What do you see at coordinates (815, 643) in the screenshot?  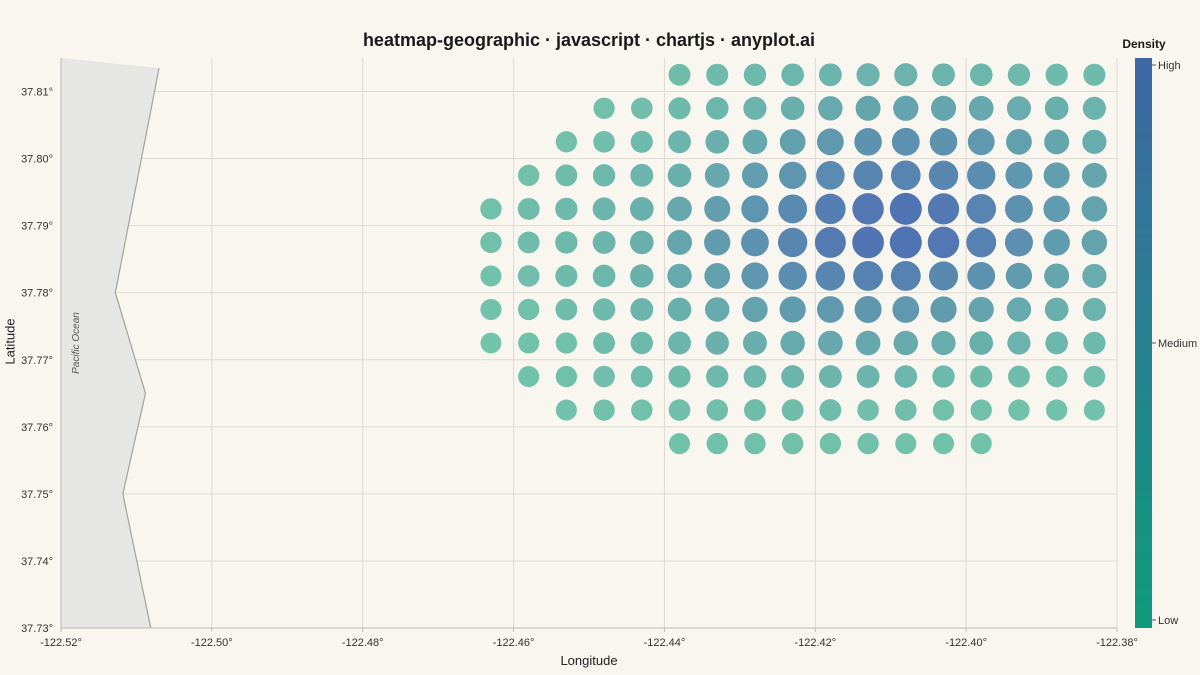 I see `x-tick-label: -122.42°` at bounding box center [815, 643].